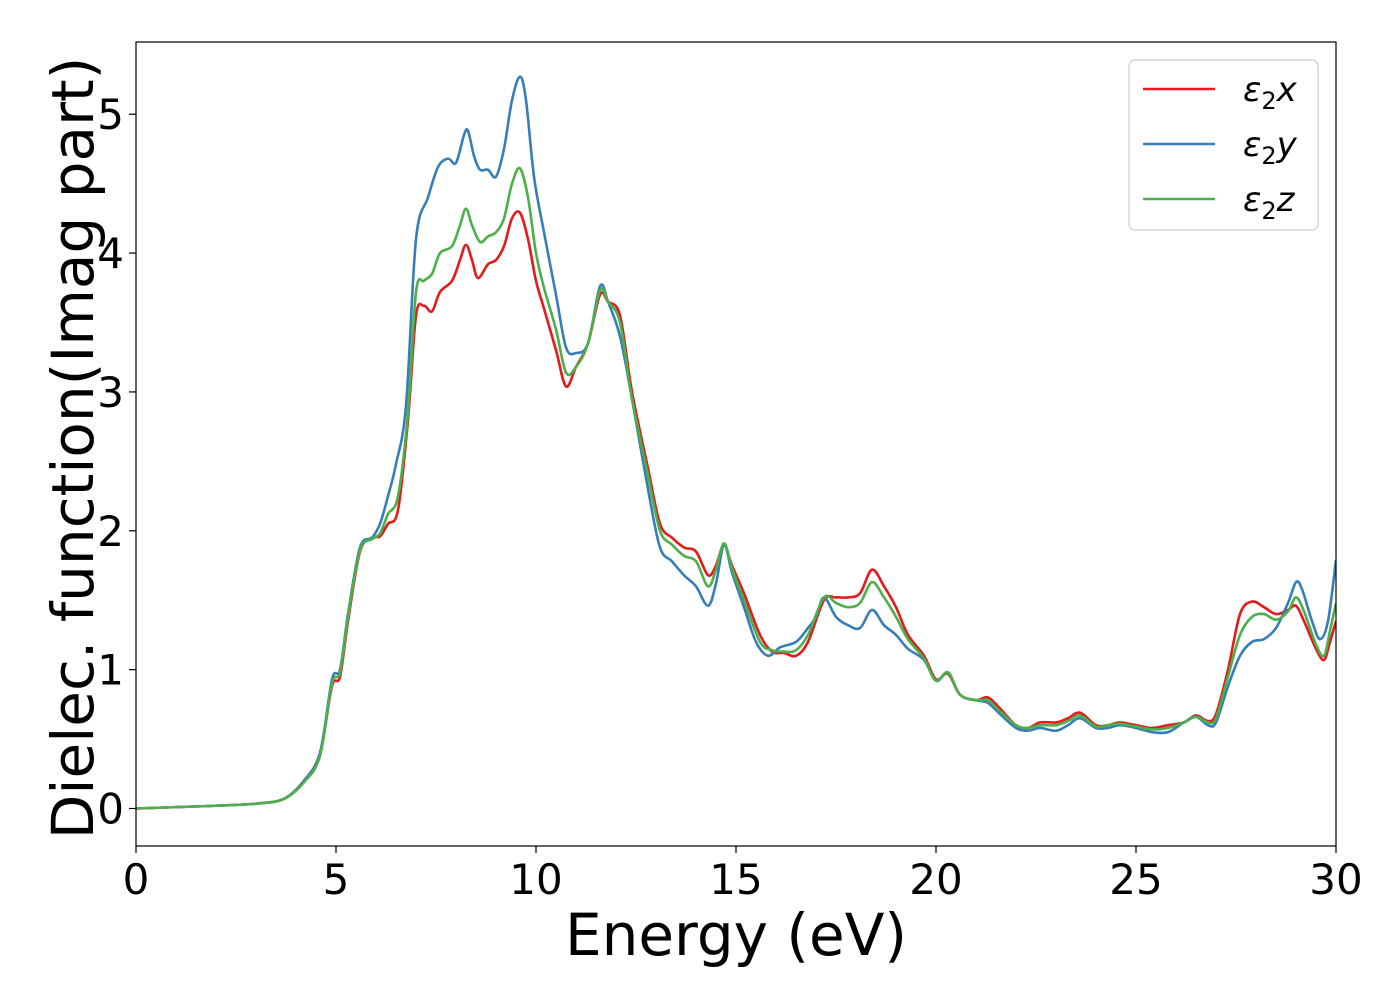 This screenshot has height=1000, width=1400. I want to click on x-axis-title: Energy (eV), so click(736, 935).